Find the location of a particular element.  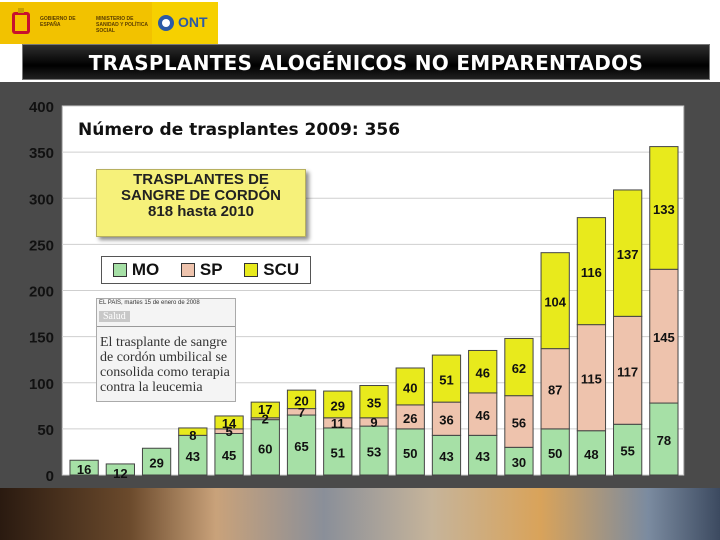

data-label-sp-1997: 5 is located at coordinates (228, 431).